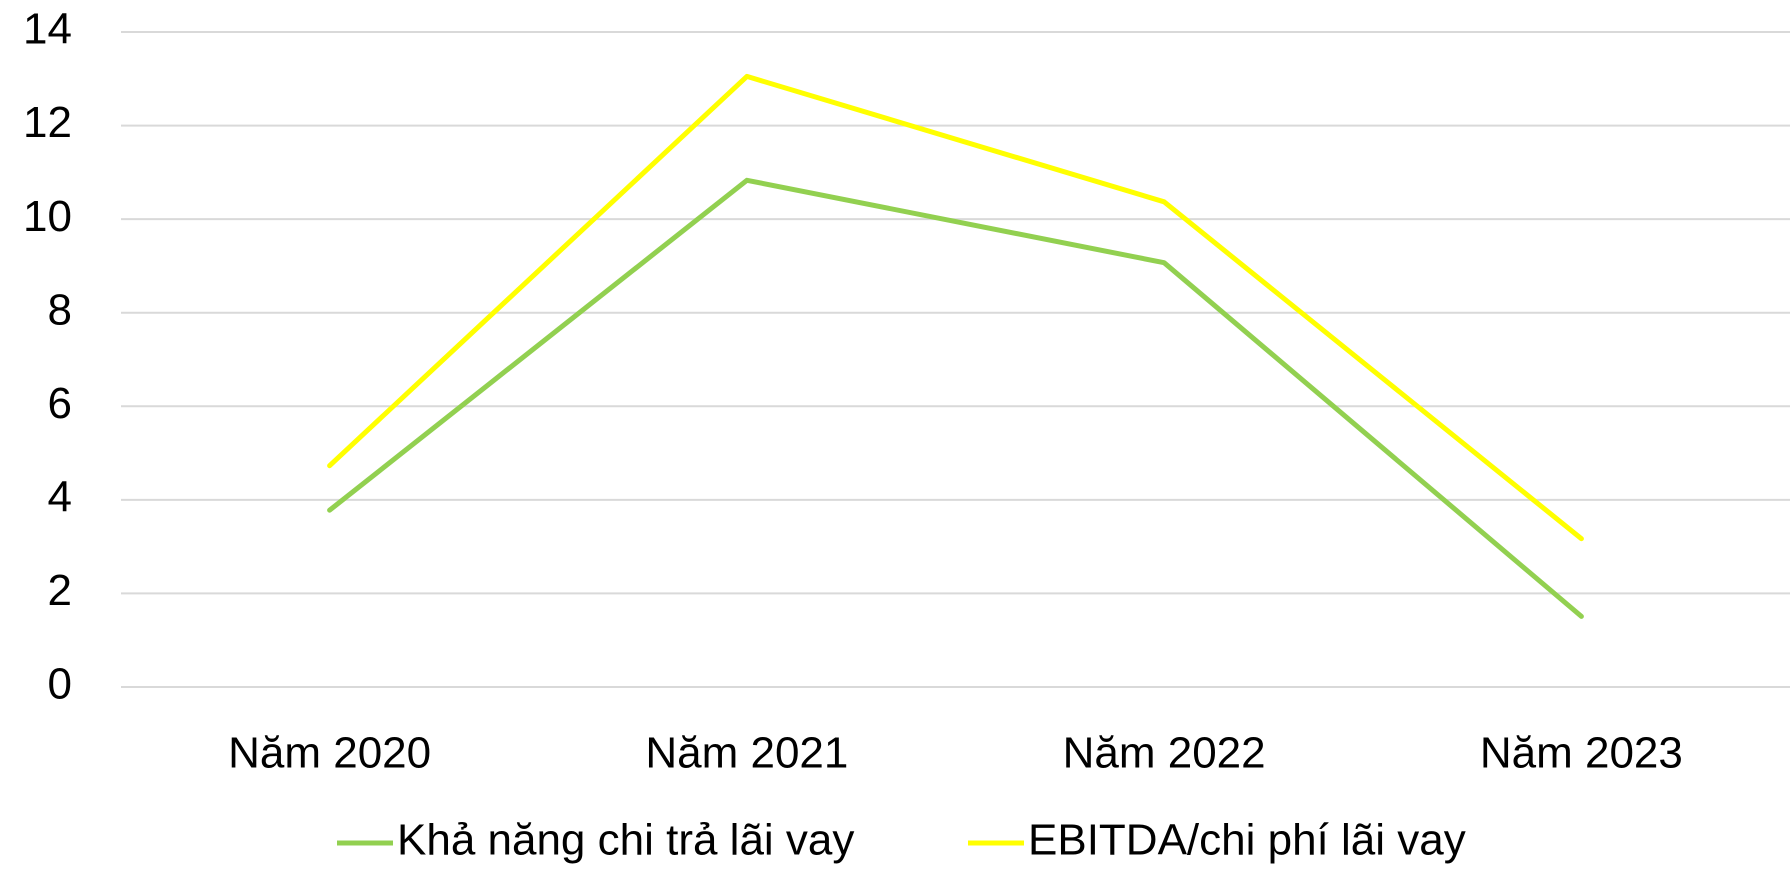 This screenshot has height=872, width=1790. What do you see at coordinates (47, 29) in the screenshot?
I see `y-tick-label: 14` at bounding box center [47, 29].